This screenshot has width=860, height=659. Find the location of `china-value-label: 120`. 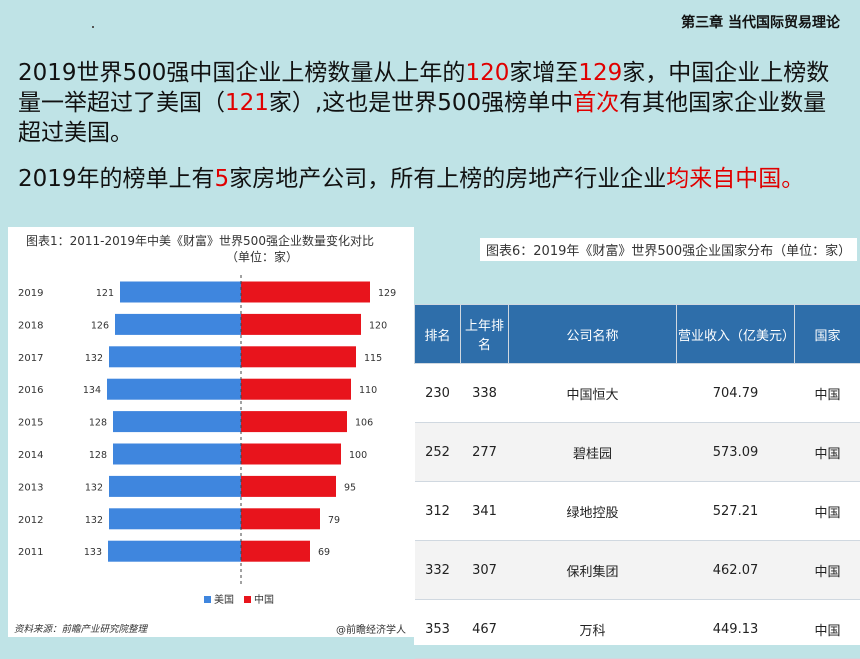

china-value-label: 120 is located at coordinates (378, 325).